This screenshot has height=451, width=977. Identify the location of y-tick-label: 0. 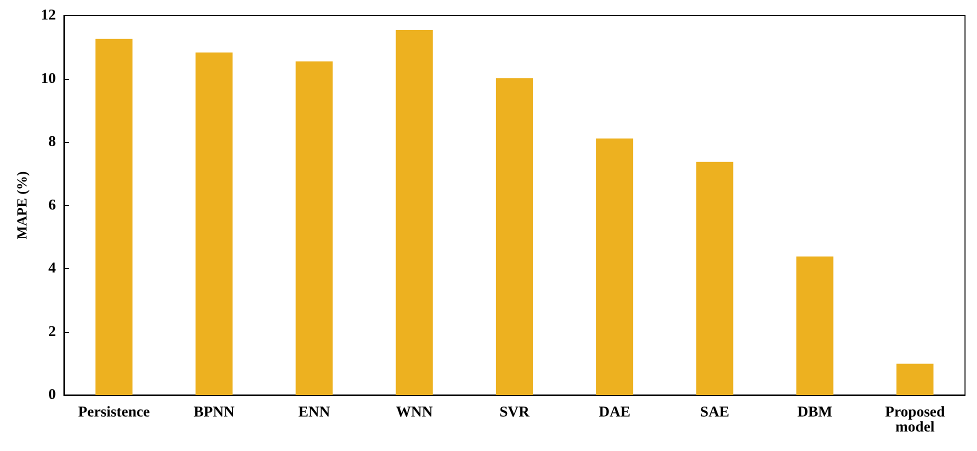
(52, 395).